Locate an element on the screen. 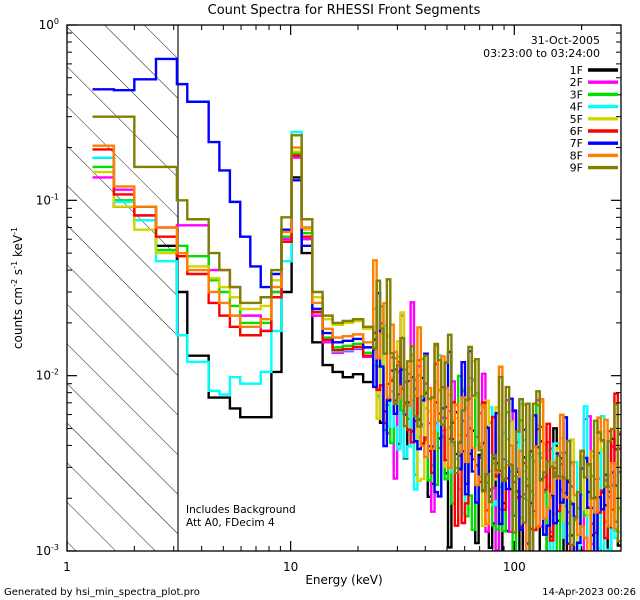  x-tick-labels: 1 10 100 is located at coordinates (294, 567).